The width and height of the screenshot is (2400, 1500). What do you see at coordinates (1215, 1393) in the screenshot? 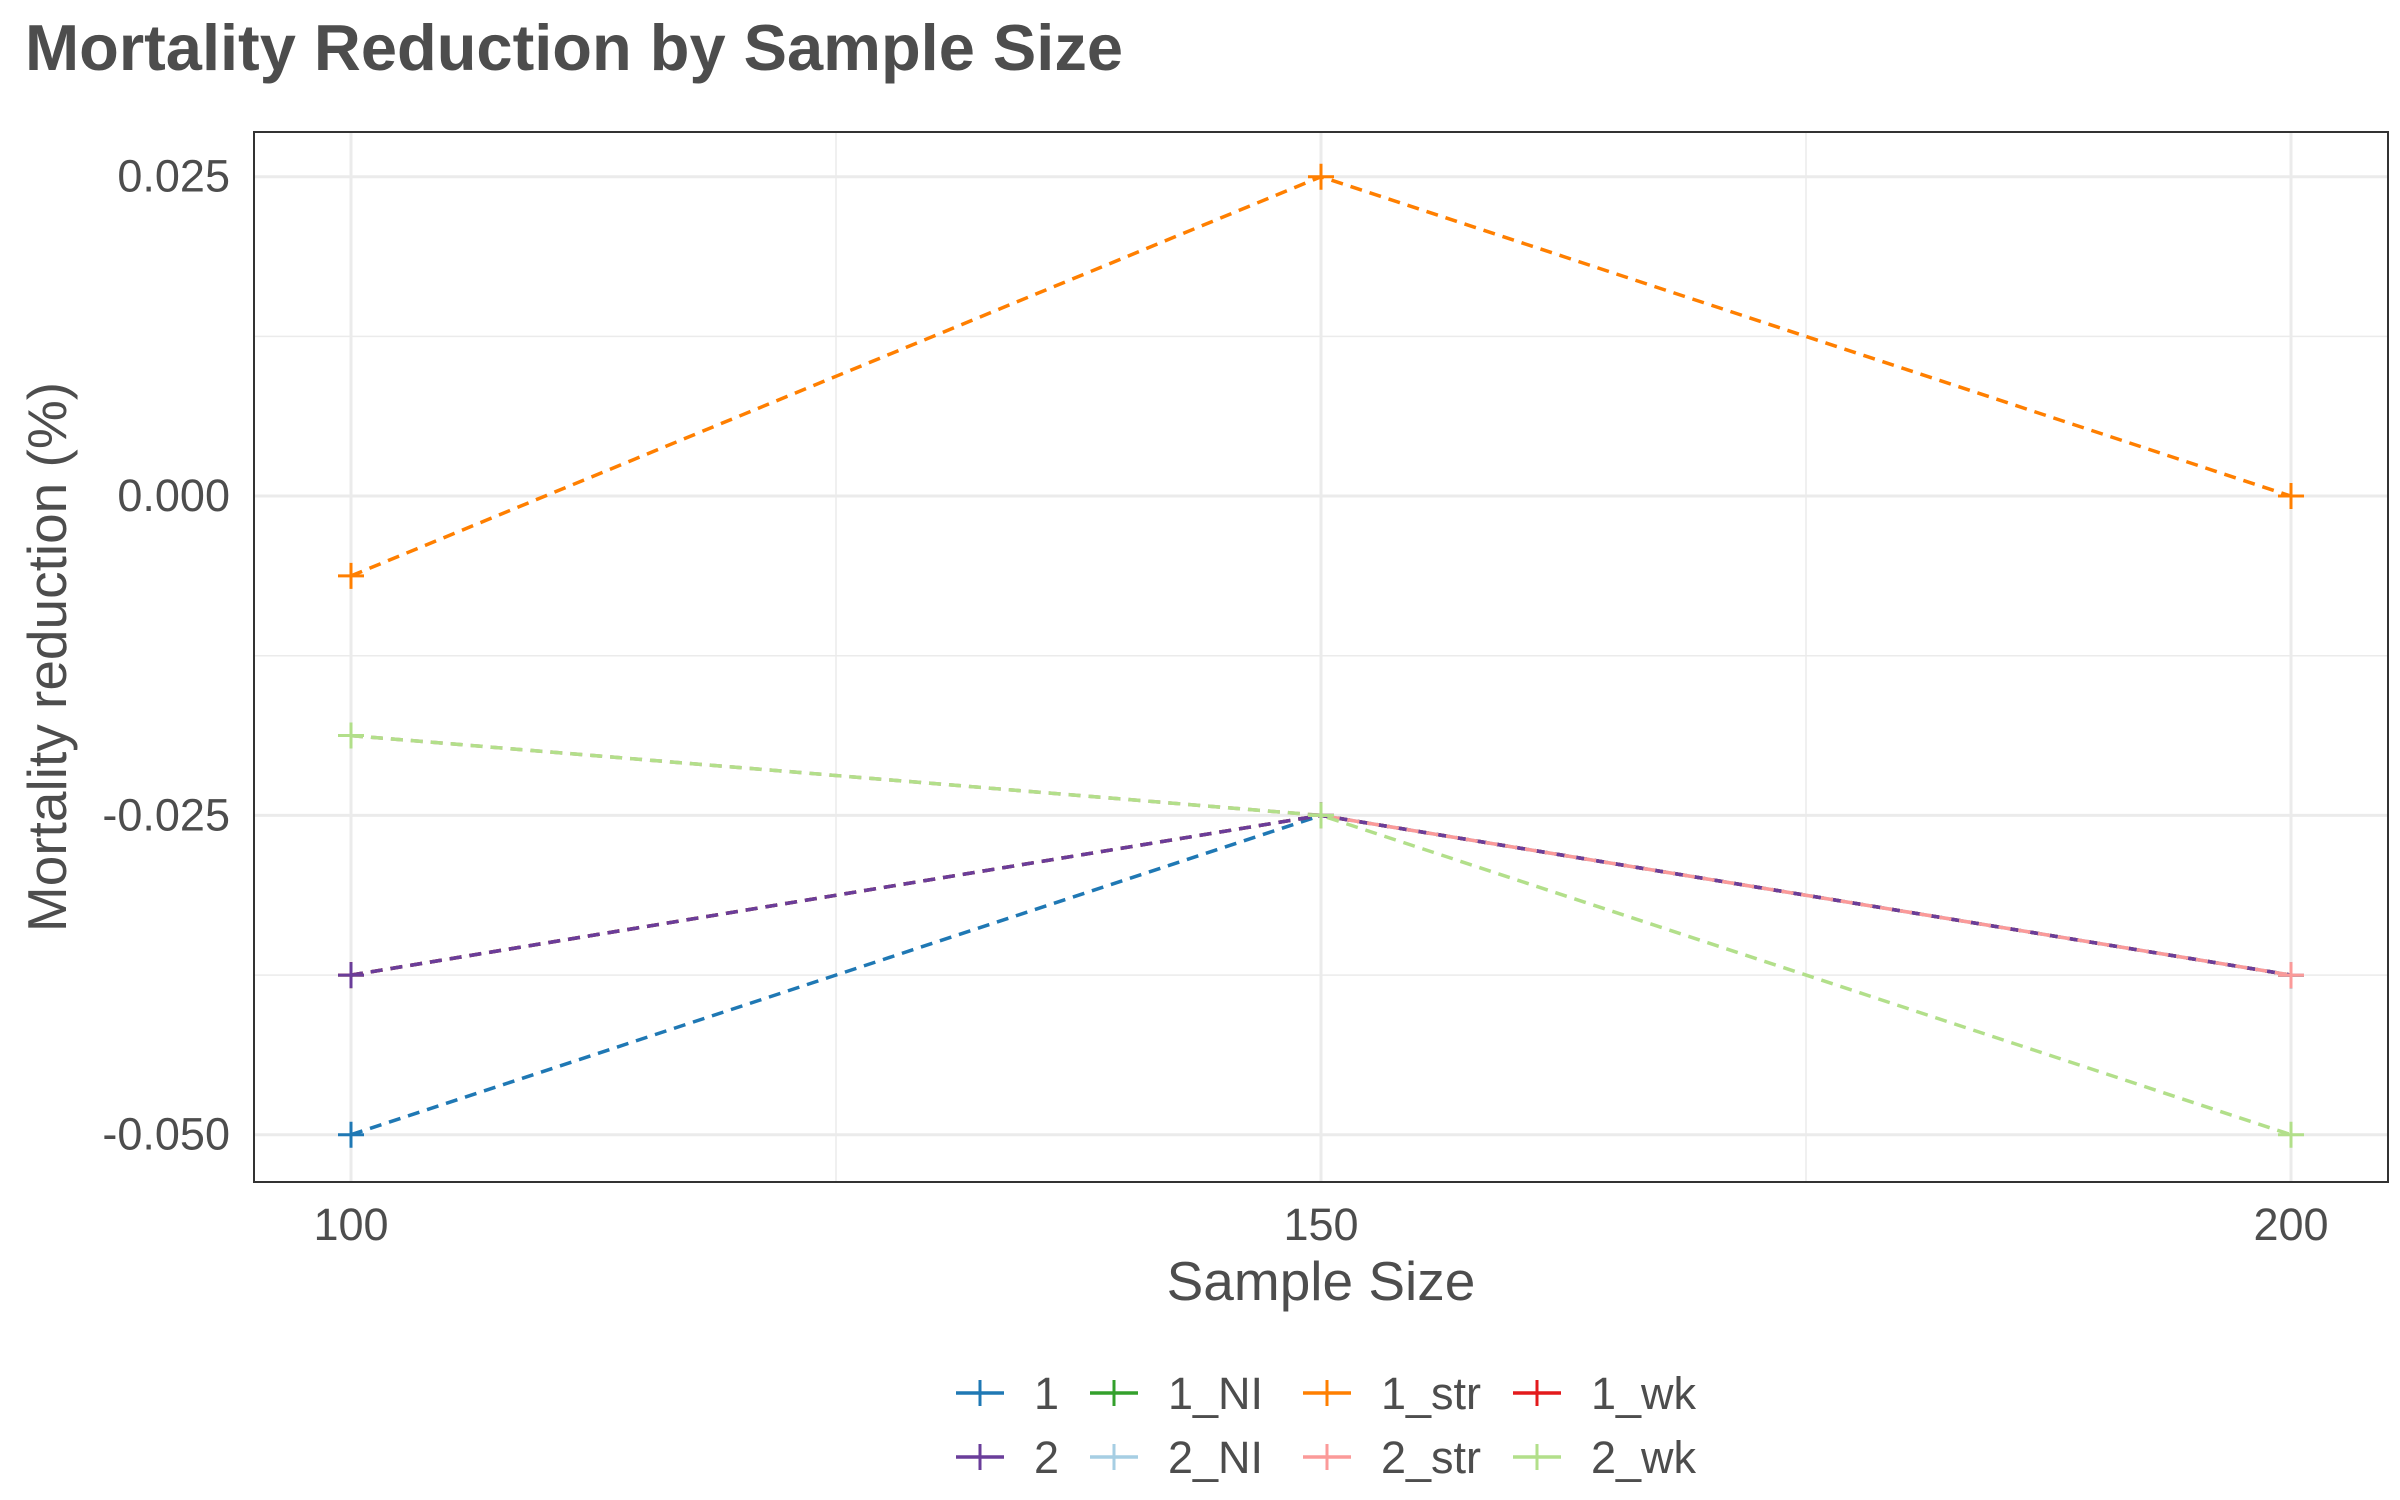
I see `legend-label: 1_NI` at bounding box center [1215, 1393].